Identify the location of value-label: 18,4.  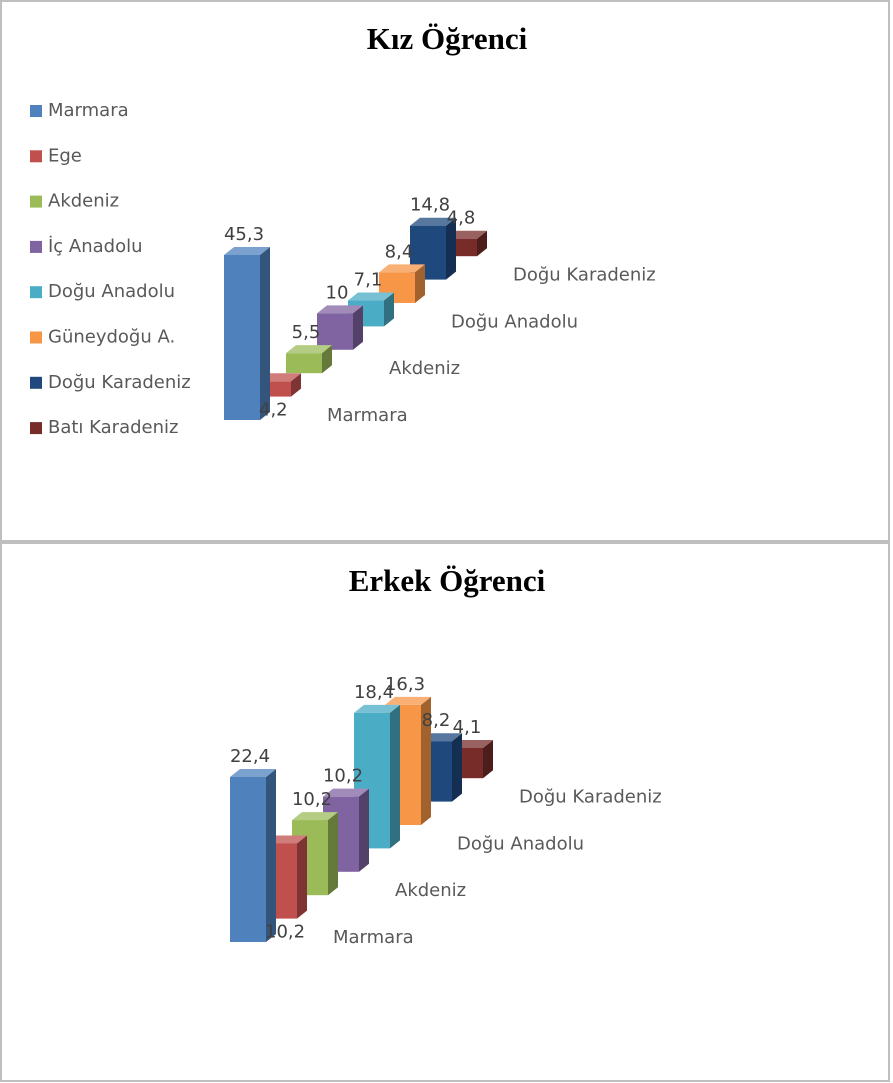
(374, 692).